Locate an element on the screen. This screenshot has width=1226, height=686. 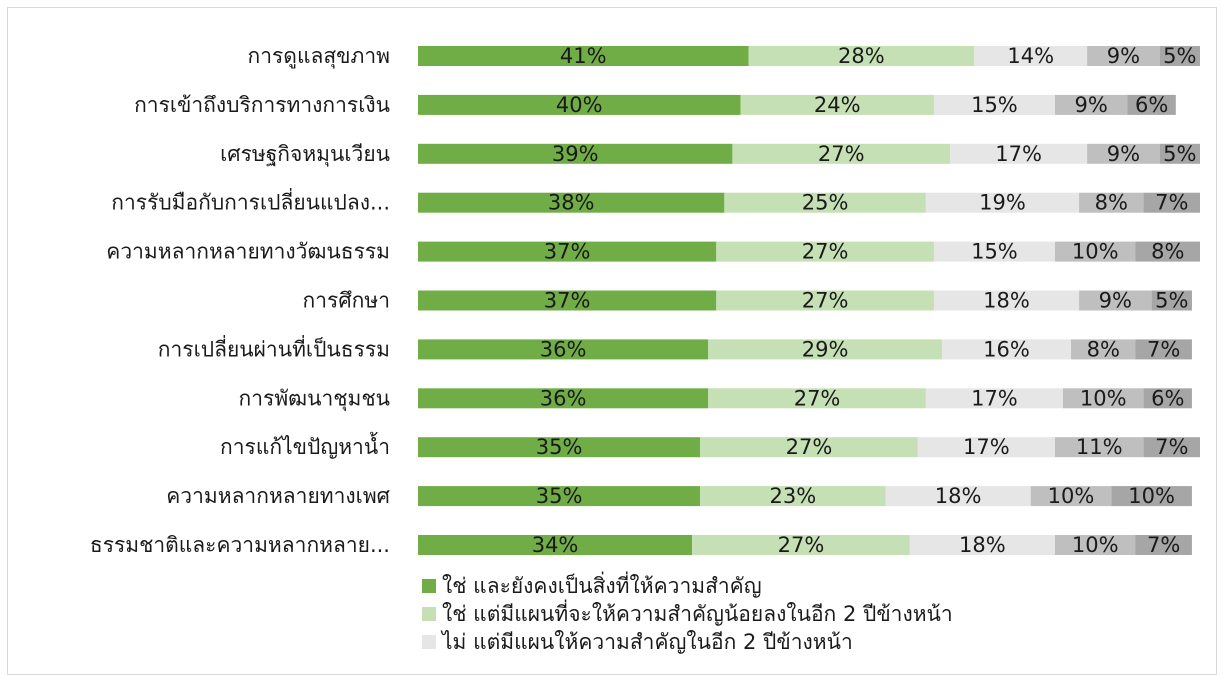
data-label: 28% is located at coordinates (861, 56).